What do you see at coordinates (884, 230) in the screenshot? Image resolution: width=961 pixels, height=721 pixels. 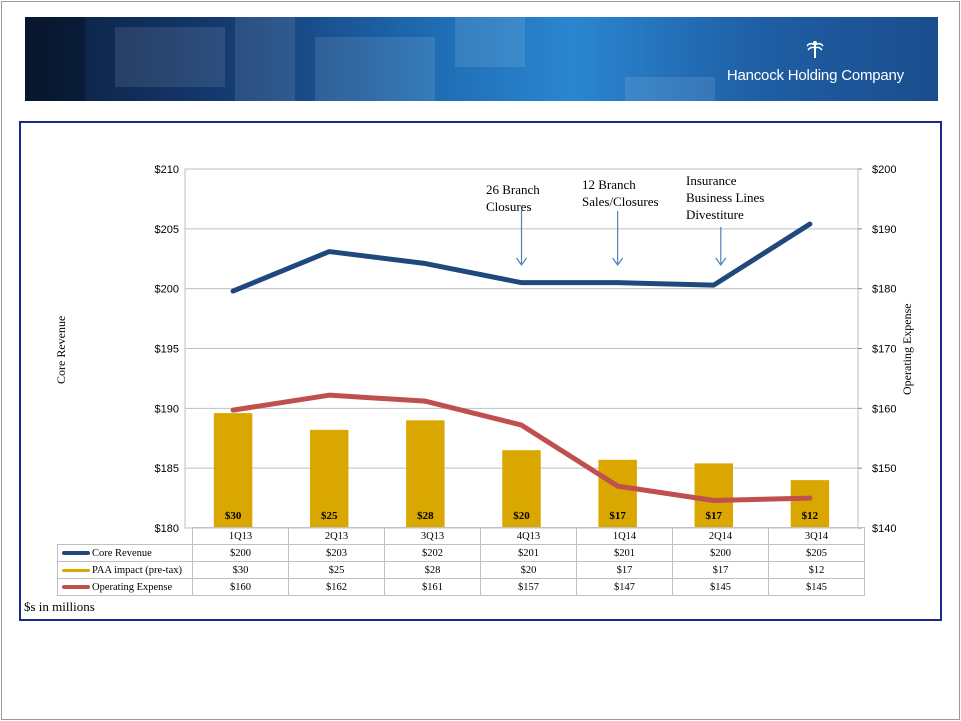 I see `y-right-tick-label: $190` at bounding box center [884, 230].